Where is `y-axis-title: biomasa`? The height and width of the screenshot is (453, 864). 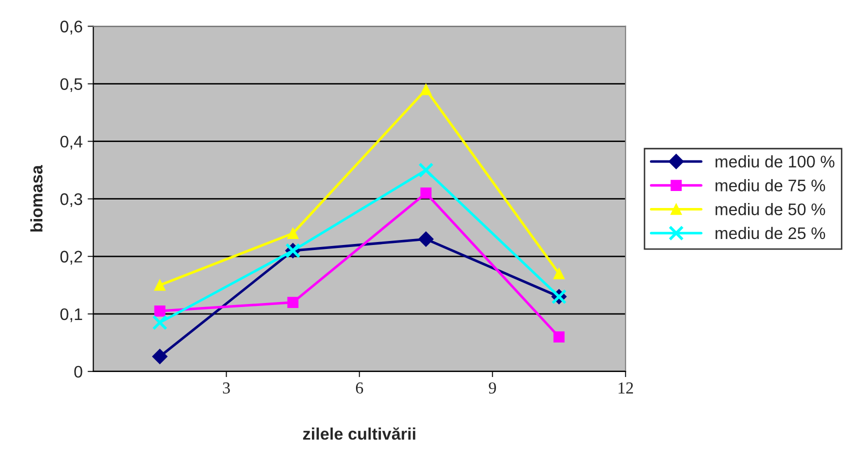 y-axis-title: biomasa is located at coordinates (36, 198).